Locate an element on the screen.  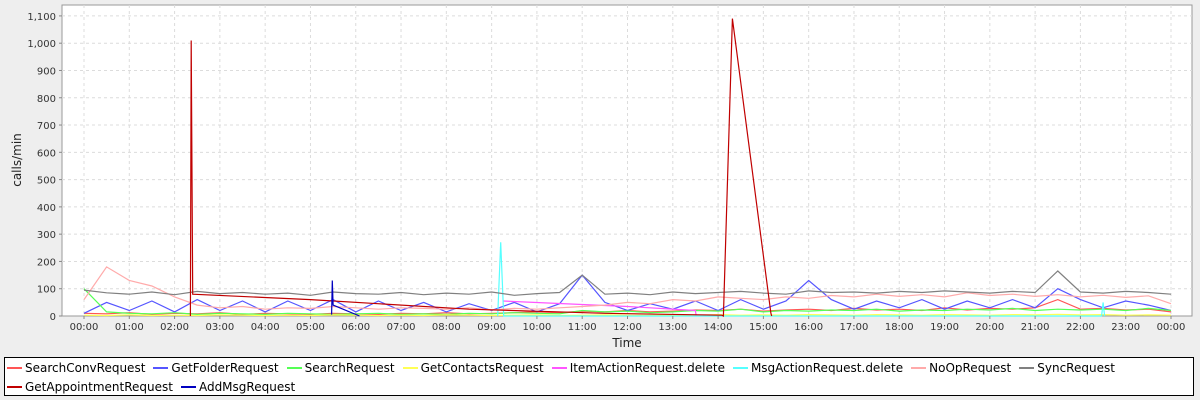
y-tick-label: 600 is located at coordinates (46, 153).